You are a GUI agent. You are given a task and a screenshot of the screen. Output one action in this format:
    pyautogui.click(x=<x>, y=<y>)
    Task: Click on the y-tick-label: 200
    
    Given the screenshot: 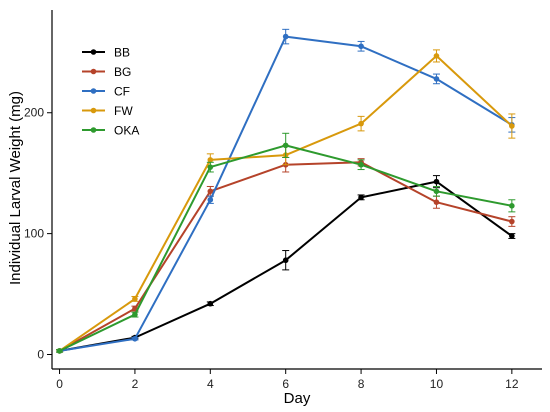 What is the action you would take?
    pyautogui.click(x=34, y=113)
    